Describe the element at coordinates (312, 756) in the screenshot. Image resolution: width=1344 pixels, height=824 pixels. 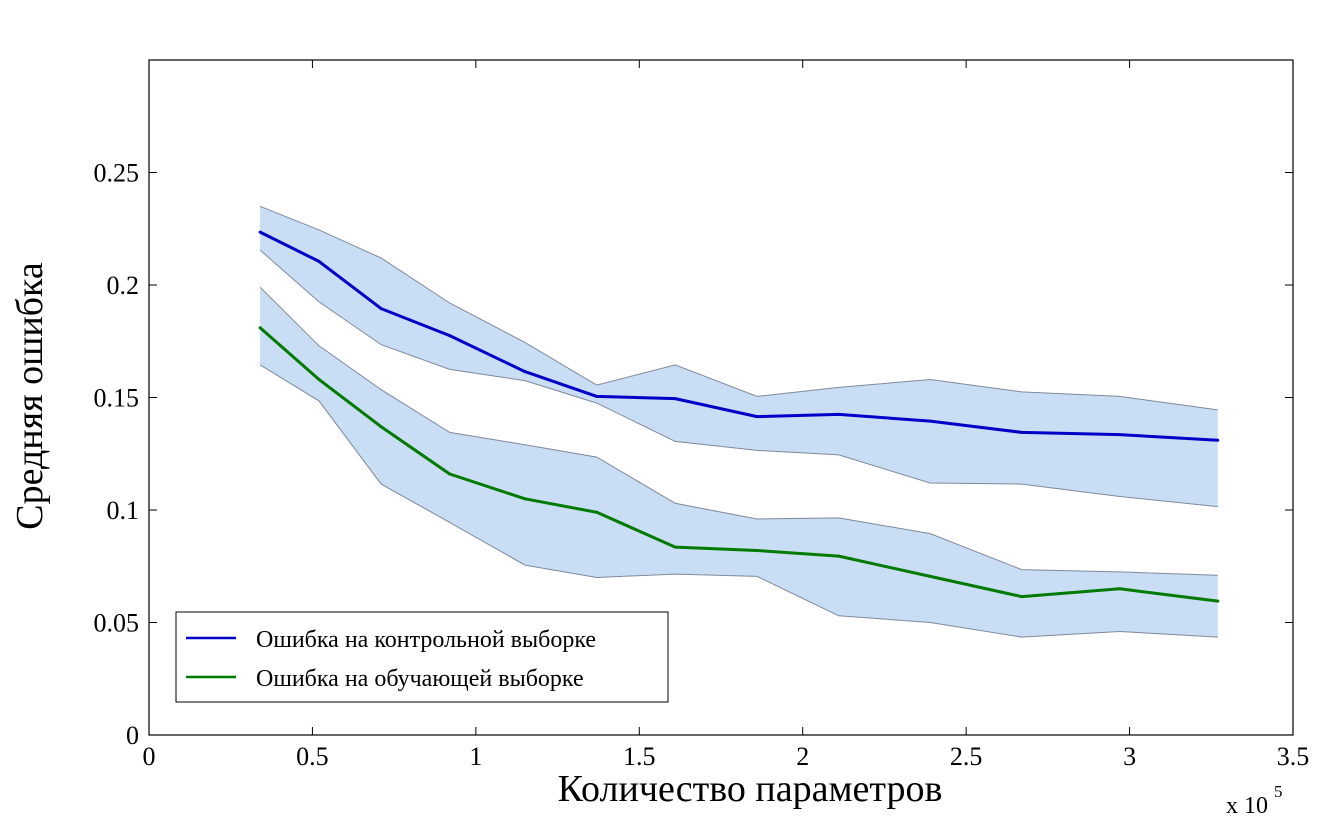
I see `x-tick-label: 0.5` at that location.